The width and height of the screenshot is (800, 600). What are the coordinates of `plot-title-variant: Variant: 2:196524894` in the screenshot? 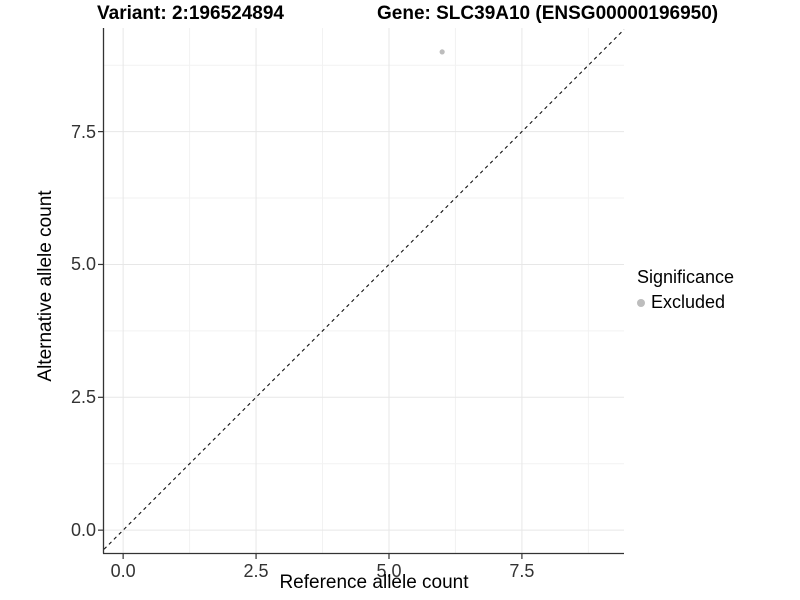 It's located at (190, 13).